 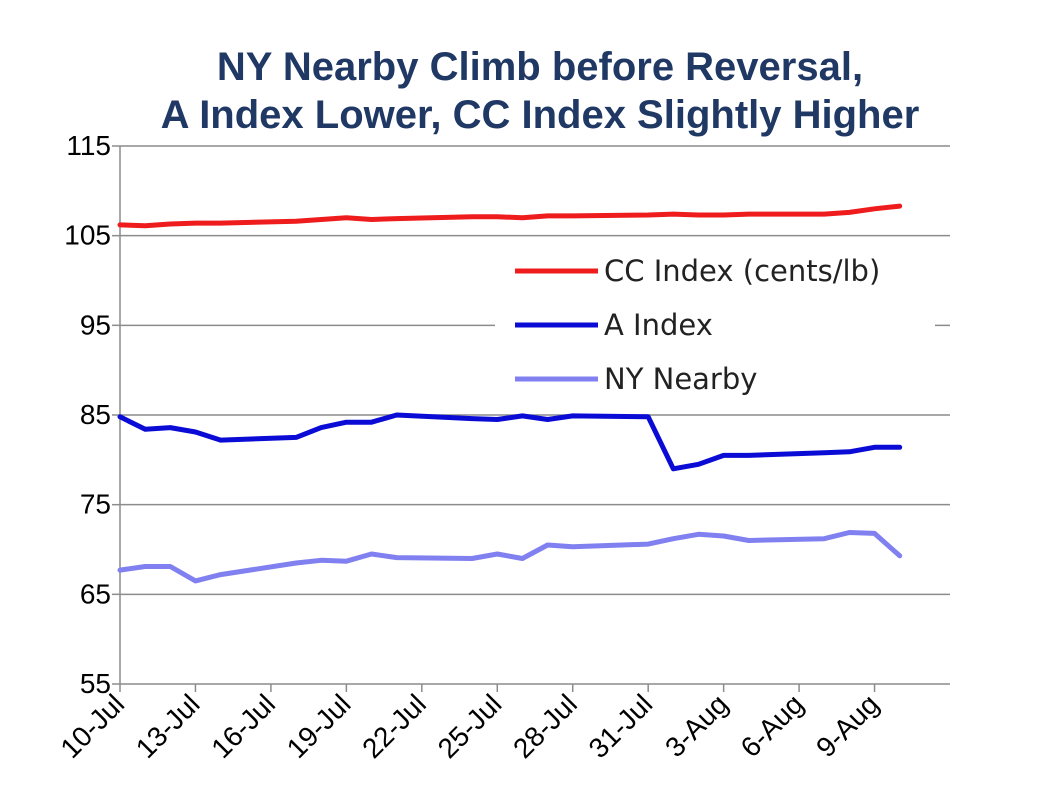 I want to click on legend: CC Index (cents/lb) A Index NY Nearby, so click(x=715, y=328).